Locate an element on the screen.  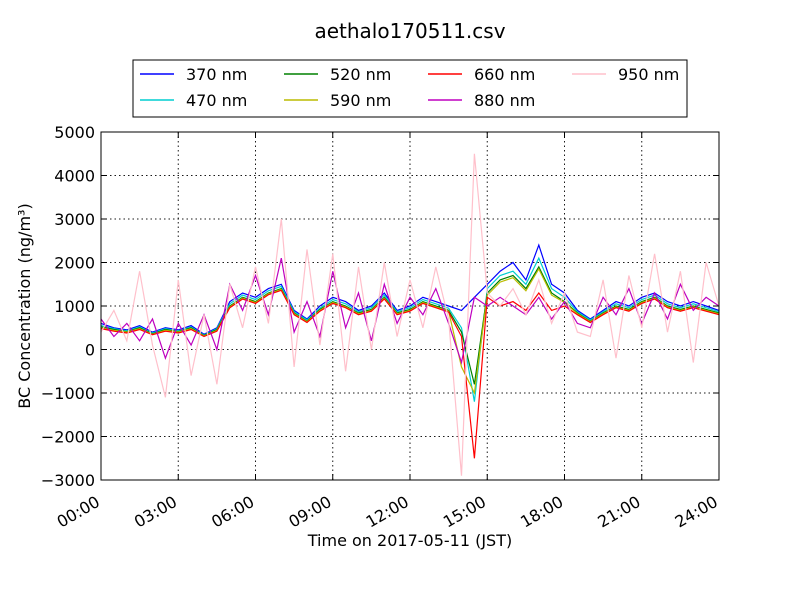
y-tick-label: −2000 is located at coordinates (68, 437).